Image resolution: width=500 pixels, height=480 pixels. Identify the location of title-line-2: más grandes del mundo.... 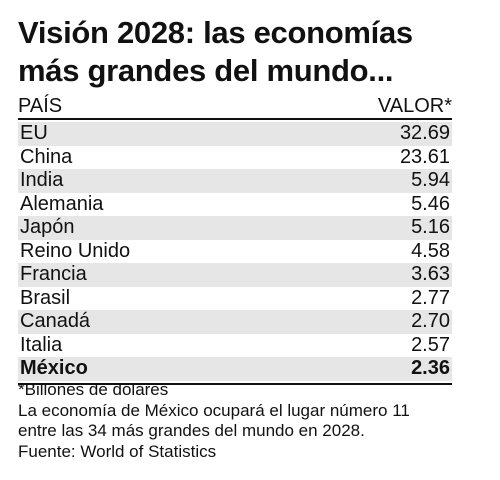
(206, 70).